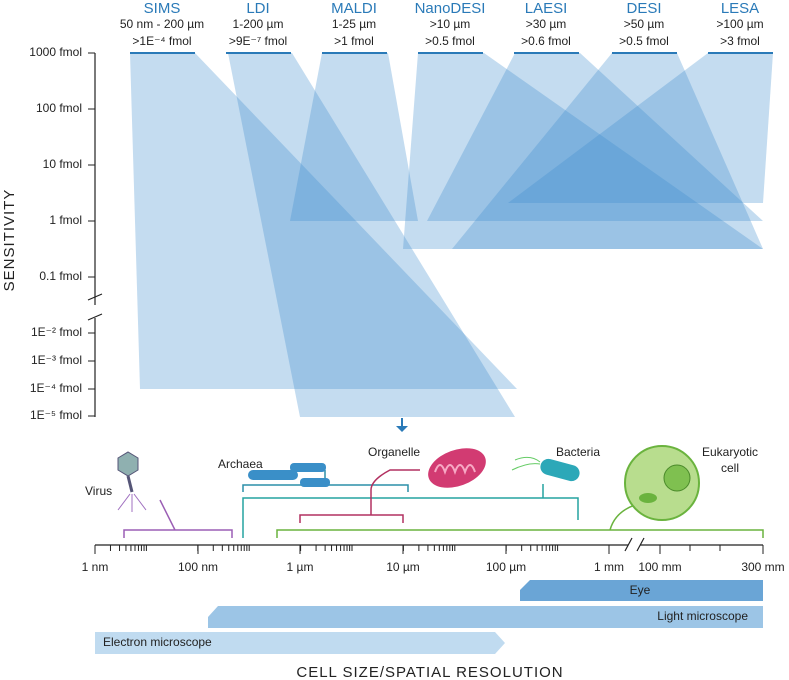 The image size is (789, 680). Describe the element at coordinates (56, 332) in the screenshot. I see `y-tick-label: 1E⁻² fmol` at that location.